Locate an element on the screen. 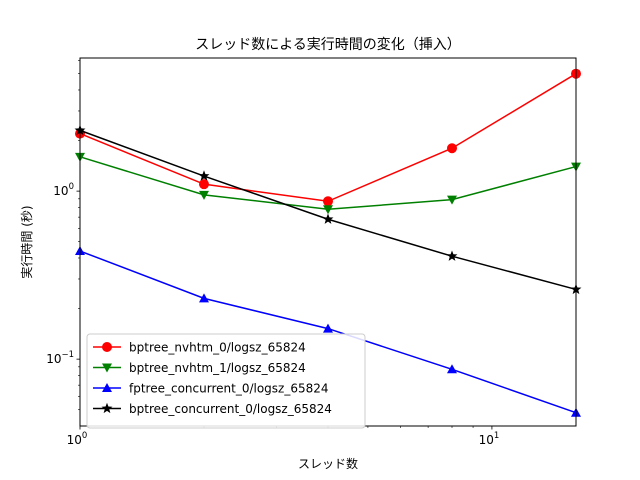 This screenshot has width=640, height=480. legend-label: bptree_nvhtm_1/logsz_65824 is located at coordinates (217, 368).